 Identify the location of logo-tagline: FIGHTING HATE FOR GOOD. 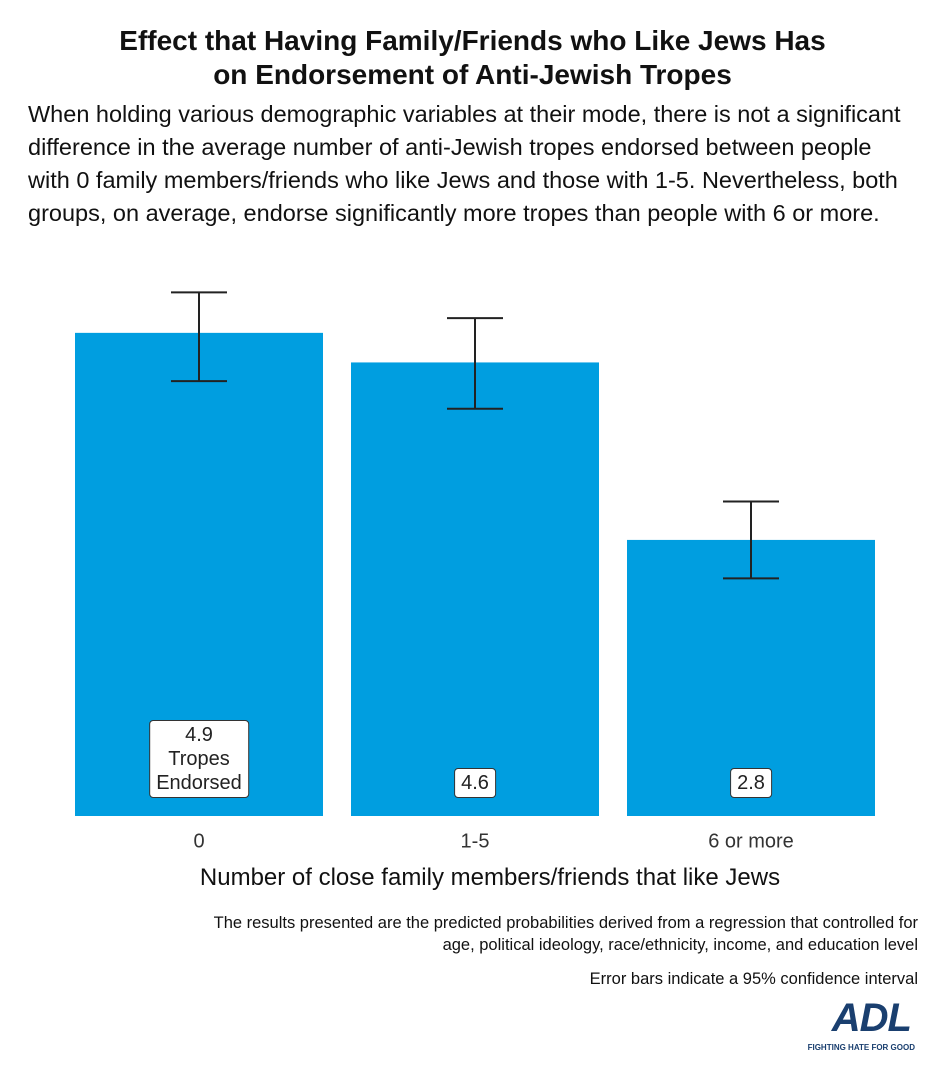
(861, 1047).